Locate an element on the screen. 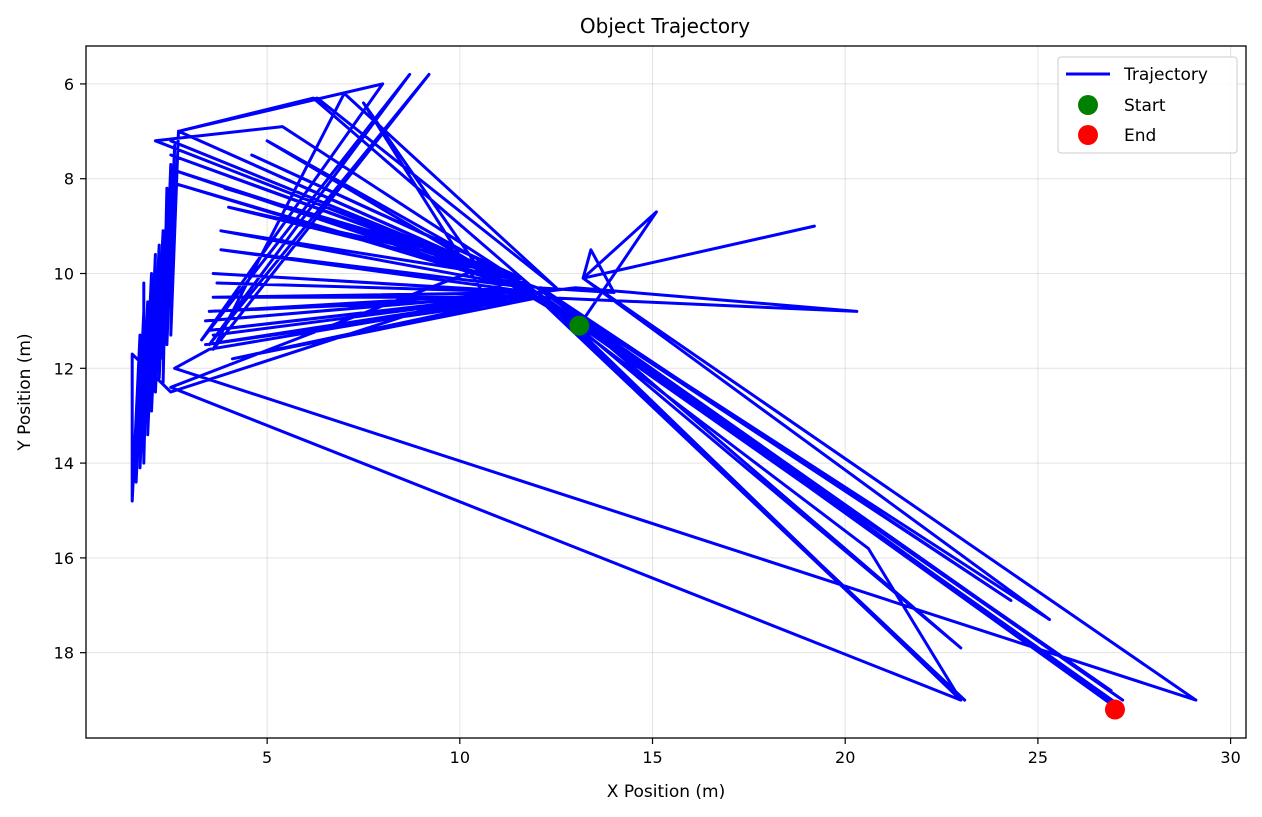  y-tick-label: 14 is located at coordinates (64, 463).